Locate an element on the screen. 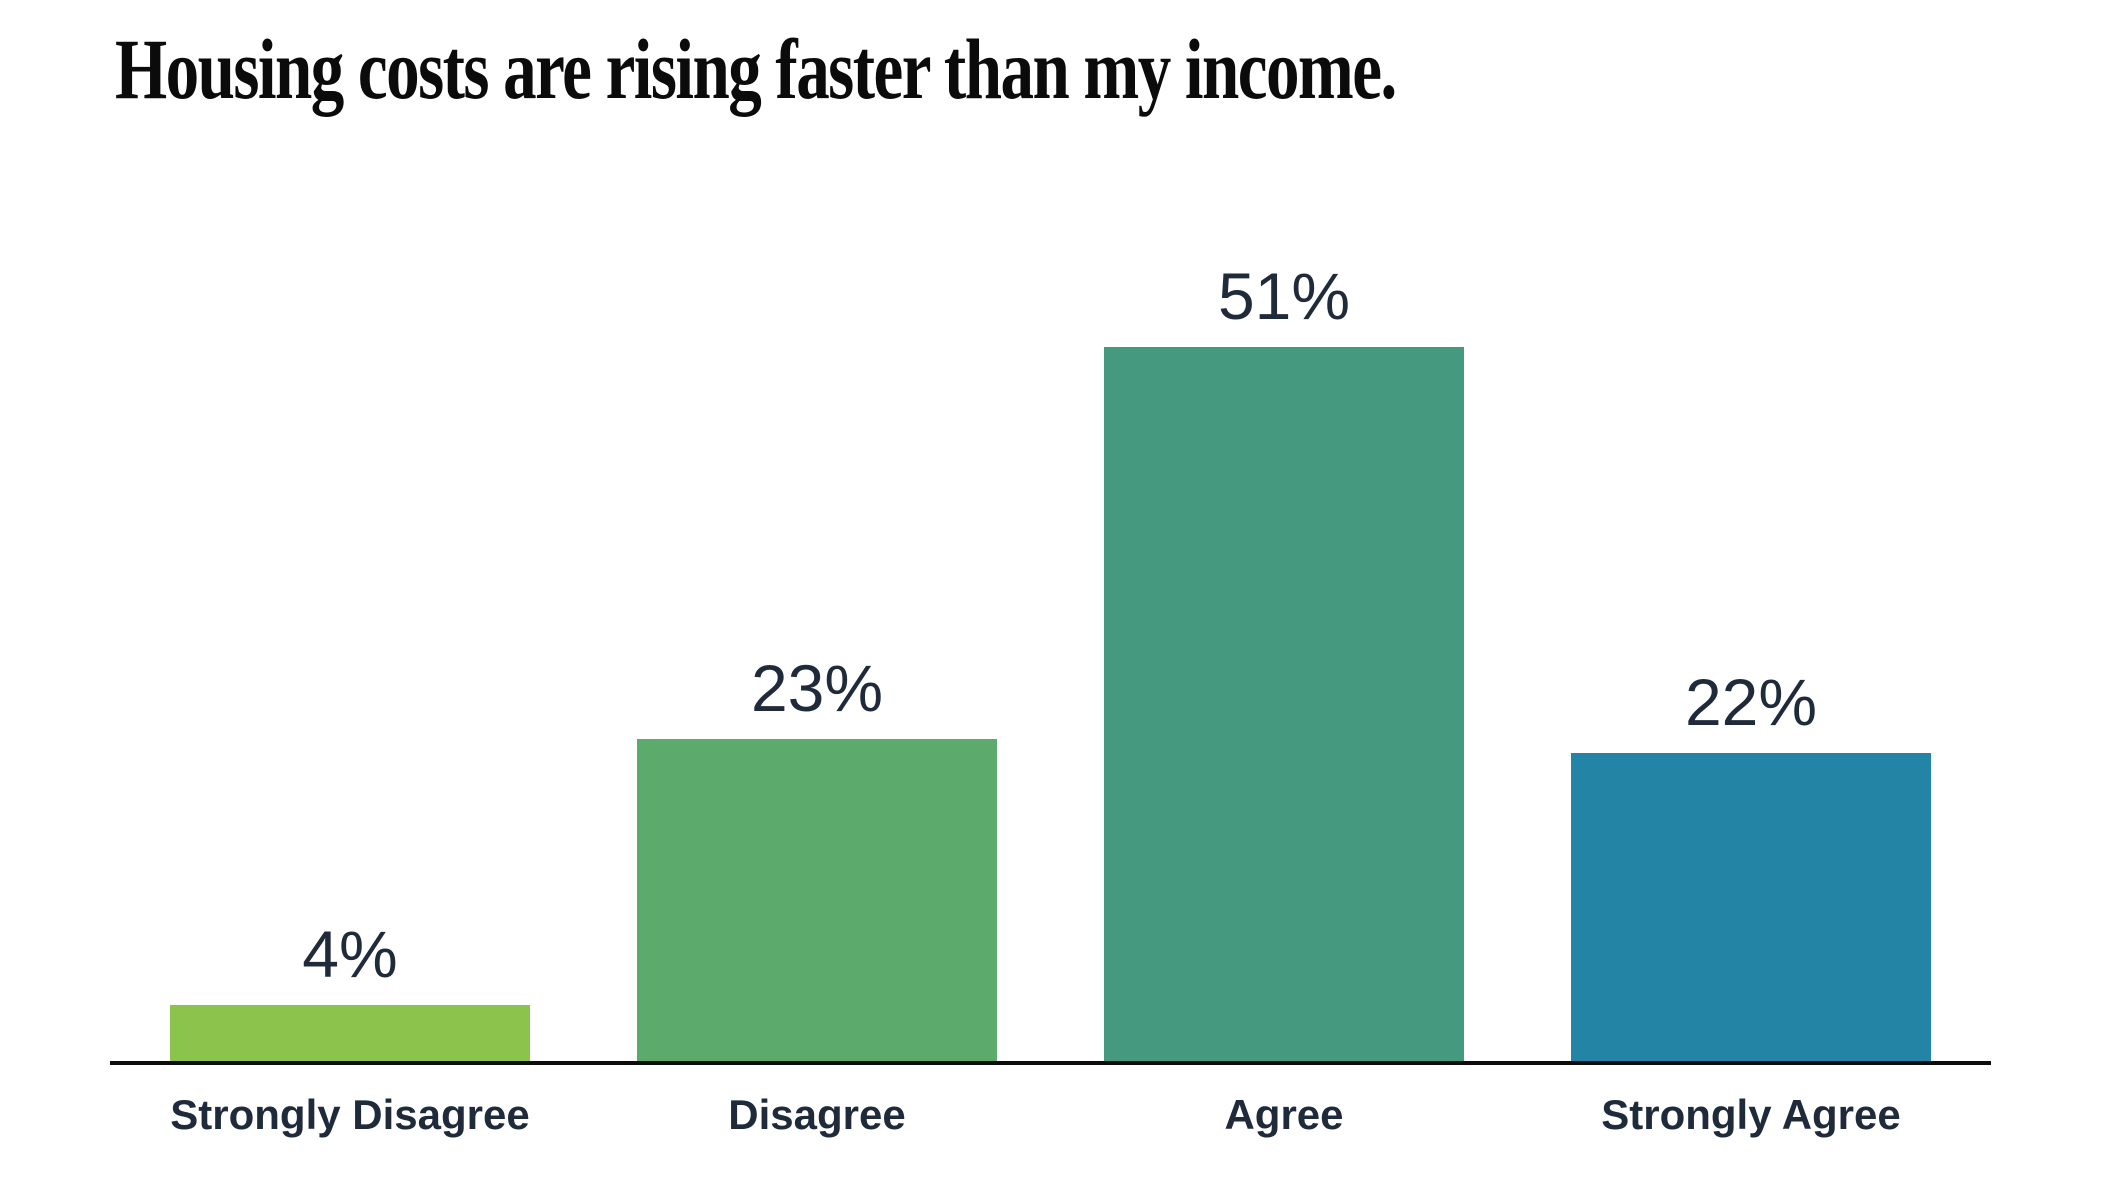  x-axis-label: Agree is located at coordinates (1284, 1114).